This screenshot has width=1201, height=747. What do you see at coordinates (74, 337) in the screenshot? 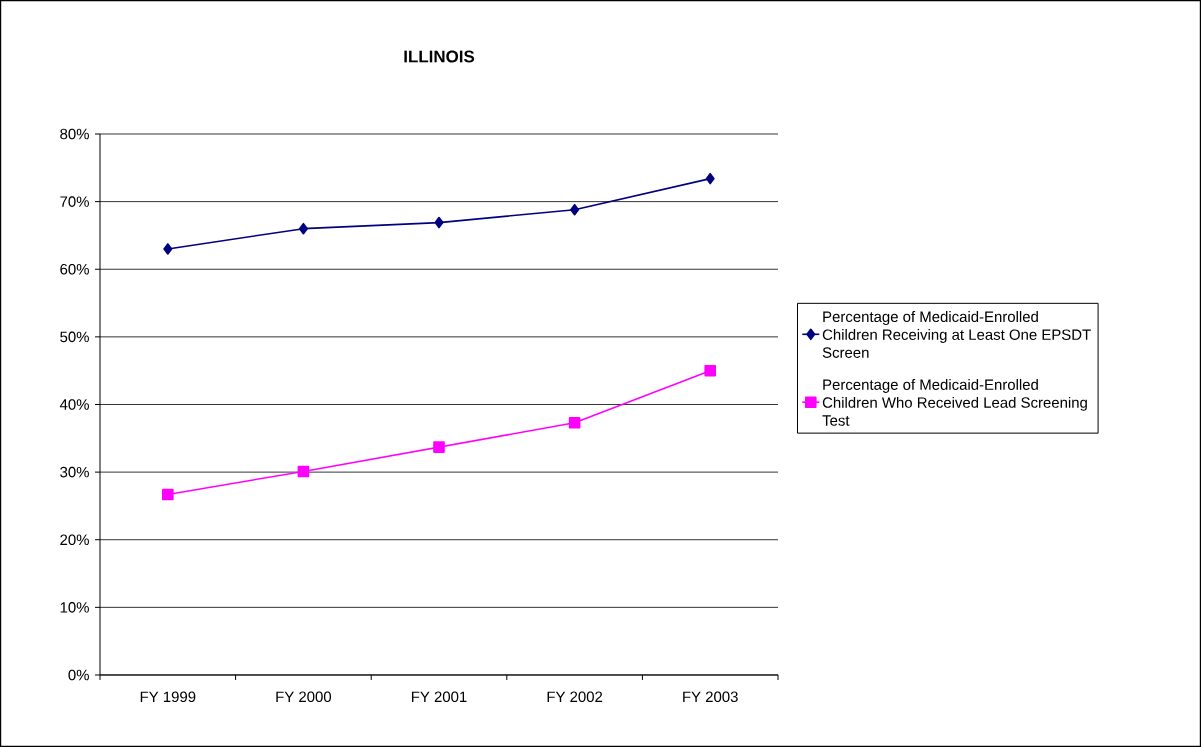
I see `y-tick-label: 50%` at bounding box center [74, 337].